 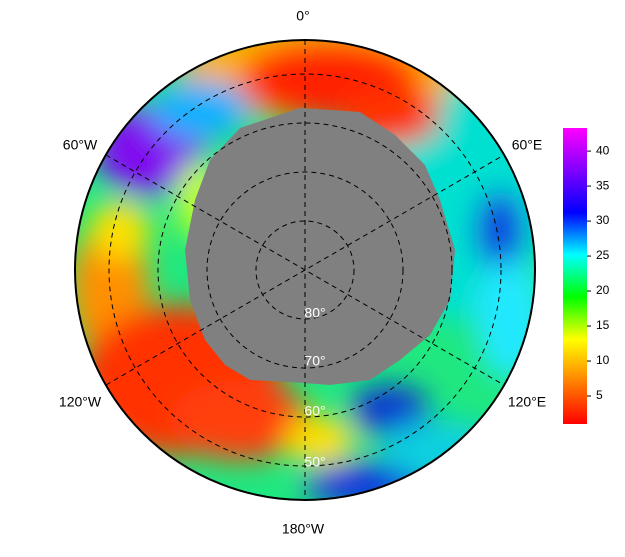 I want to click on colorbar-tick-label: 10, so click(x=603, y=360).